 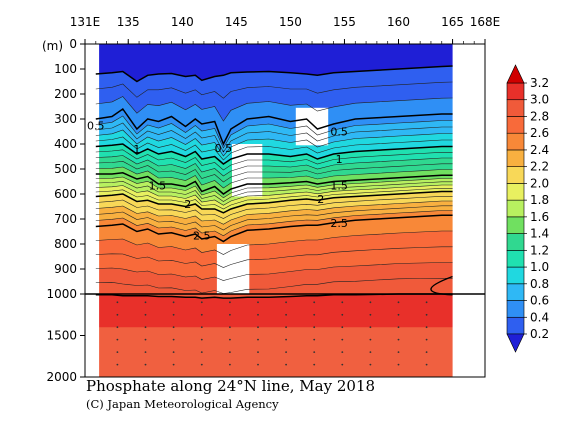 I want to click on y-tick-label: 800, so click(x=65, y=244).